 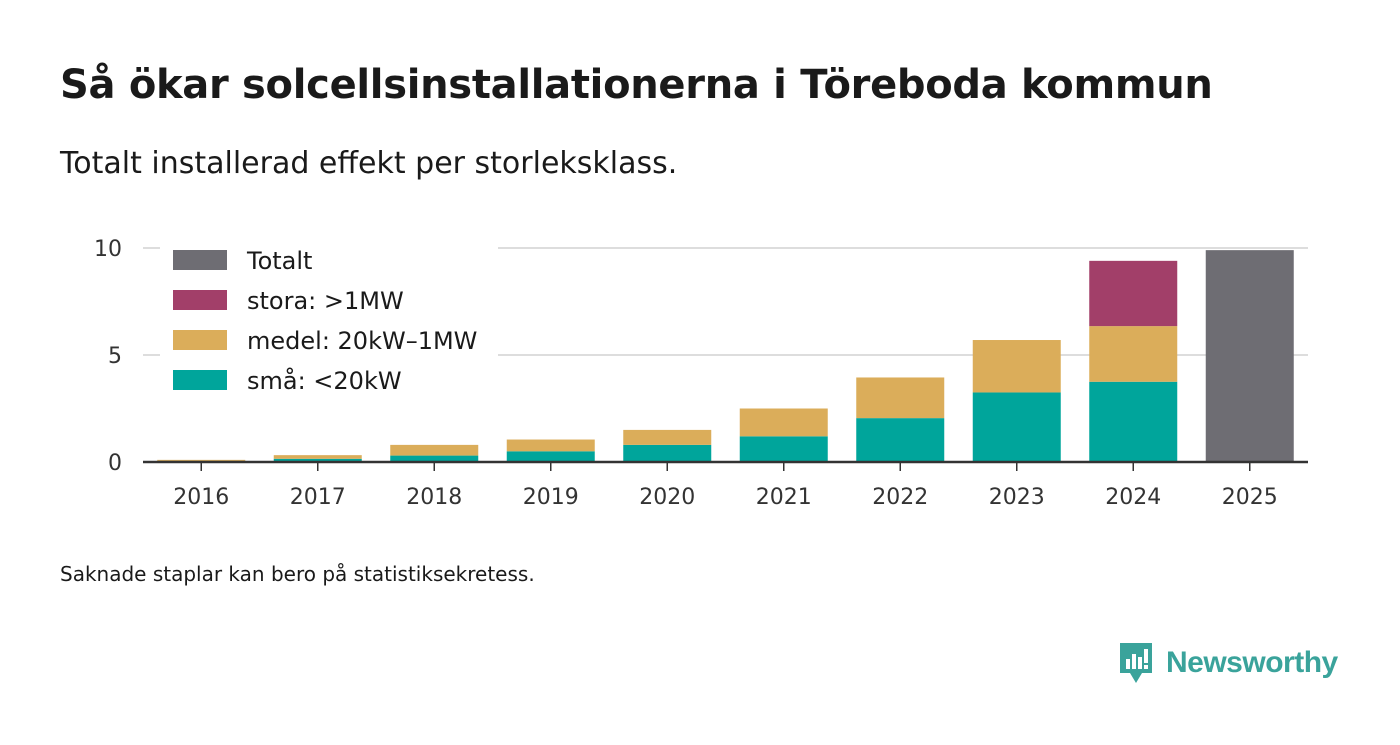 I want to click on legend-label-medium: medel: 20kW–1MW, so click(x=362, y=341).